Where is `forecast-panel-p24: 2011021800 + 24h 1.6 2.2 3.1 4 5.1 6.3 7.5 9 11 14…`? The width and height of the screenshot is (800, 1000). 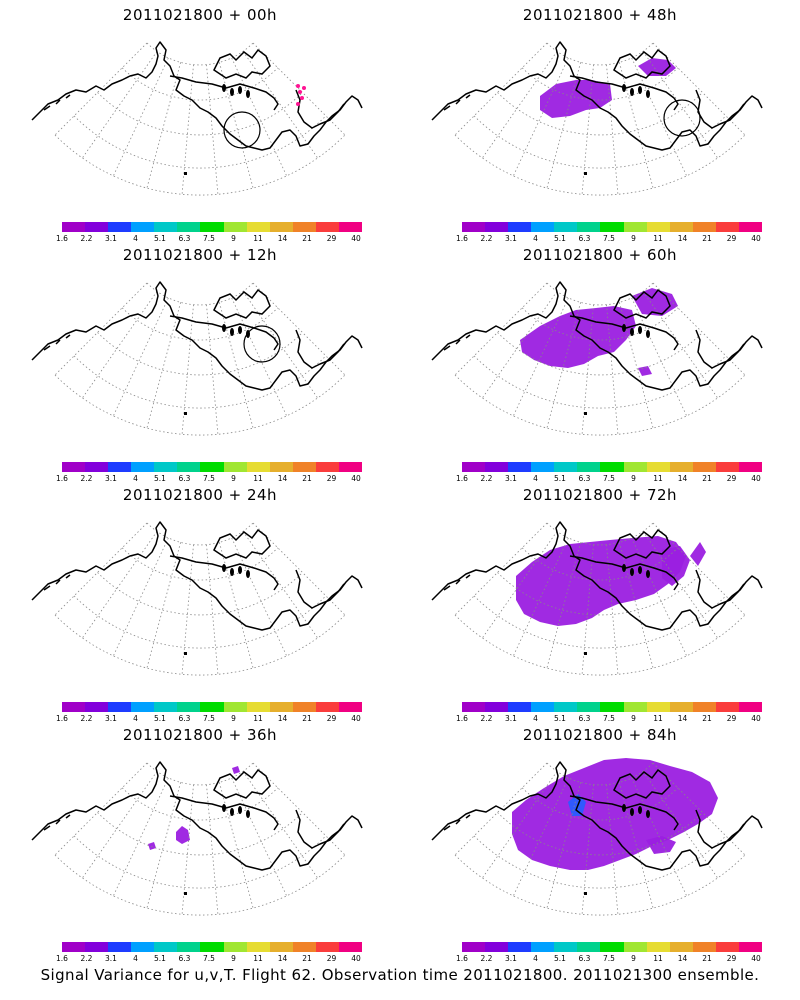
forecast-panel-p24: 2011021800 + 24h 1.6 2.2 3.1 4 5.1 6.3 7.5 9 11 14… is located at coordinates (200, 601).